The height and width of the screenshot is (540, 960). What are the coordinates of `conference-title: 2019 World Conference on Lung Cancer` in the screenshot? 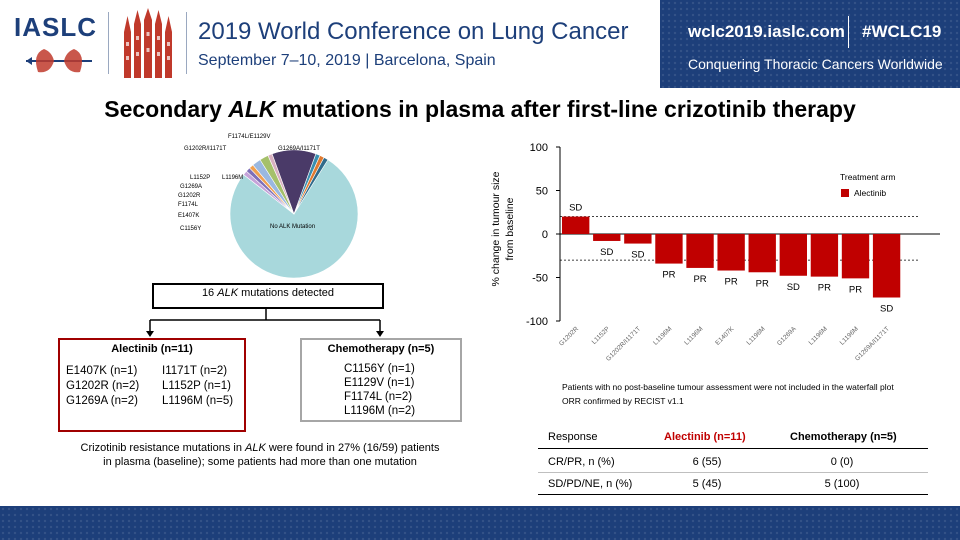 It's located at (413, 31).